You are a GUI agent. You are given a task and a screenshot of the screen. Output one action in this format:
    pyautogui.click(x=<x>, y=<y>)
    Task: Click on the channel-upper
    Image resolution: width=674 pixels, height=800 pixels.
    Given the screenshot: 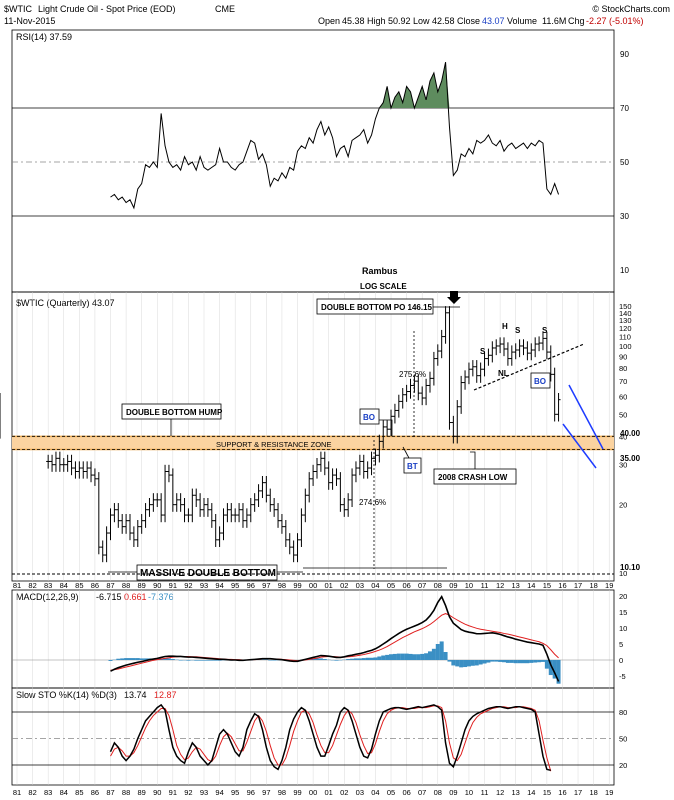 What is the action you would take?
    pyautogui.click(x=586, y=417)
    